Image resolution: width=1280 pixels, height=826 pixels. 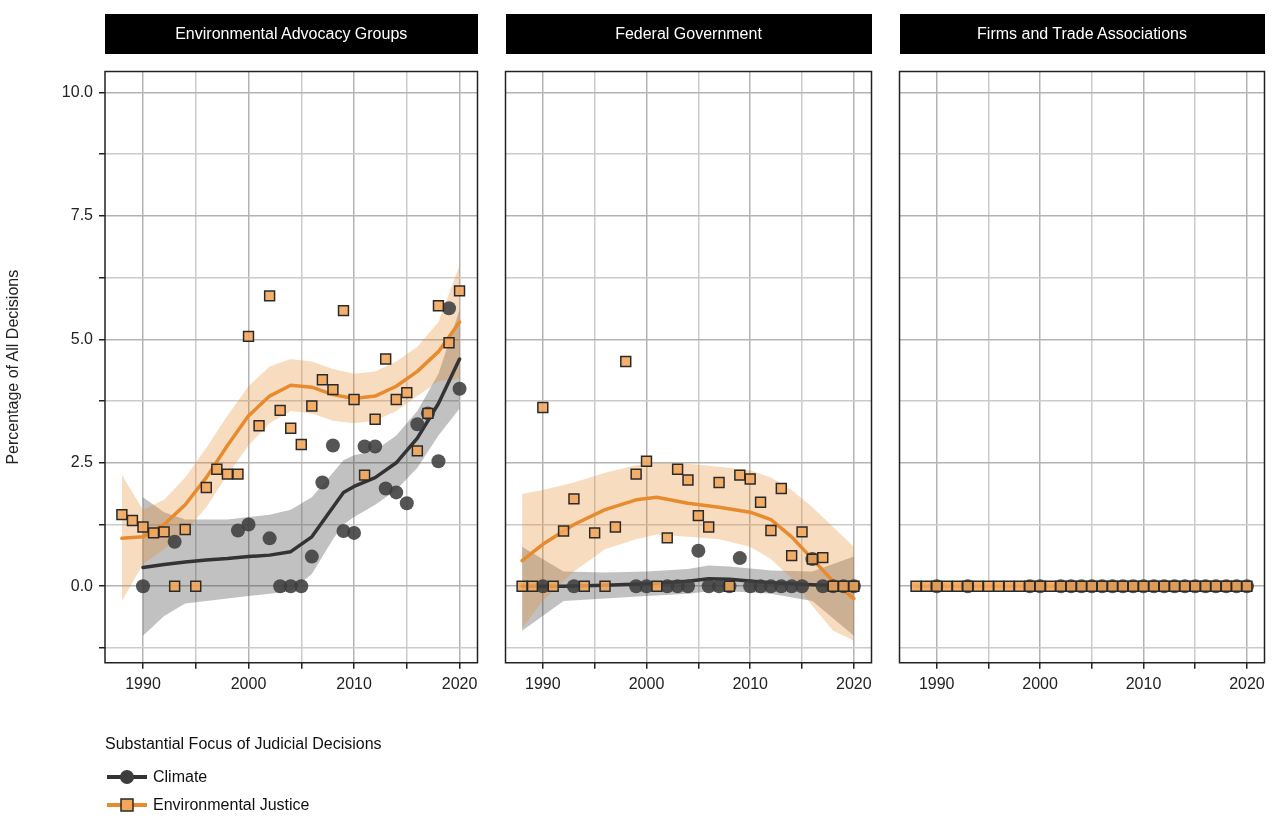 What do you see at coordinates (688, 34) in the screenshot?
I see `chart-title: Federal Government` at bounding box center [688, 34].